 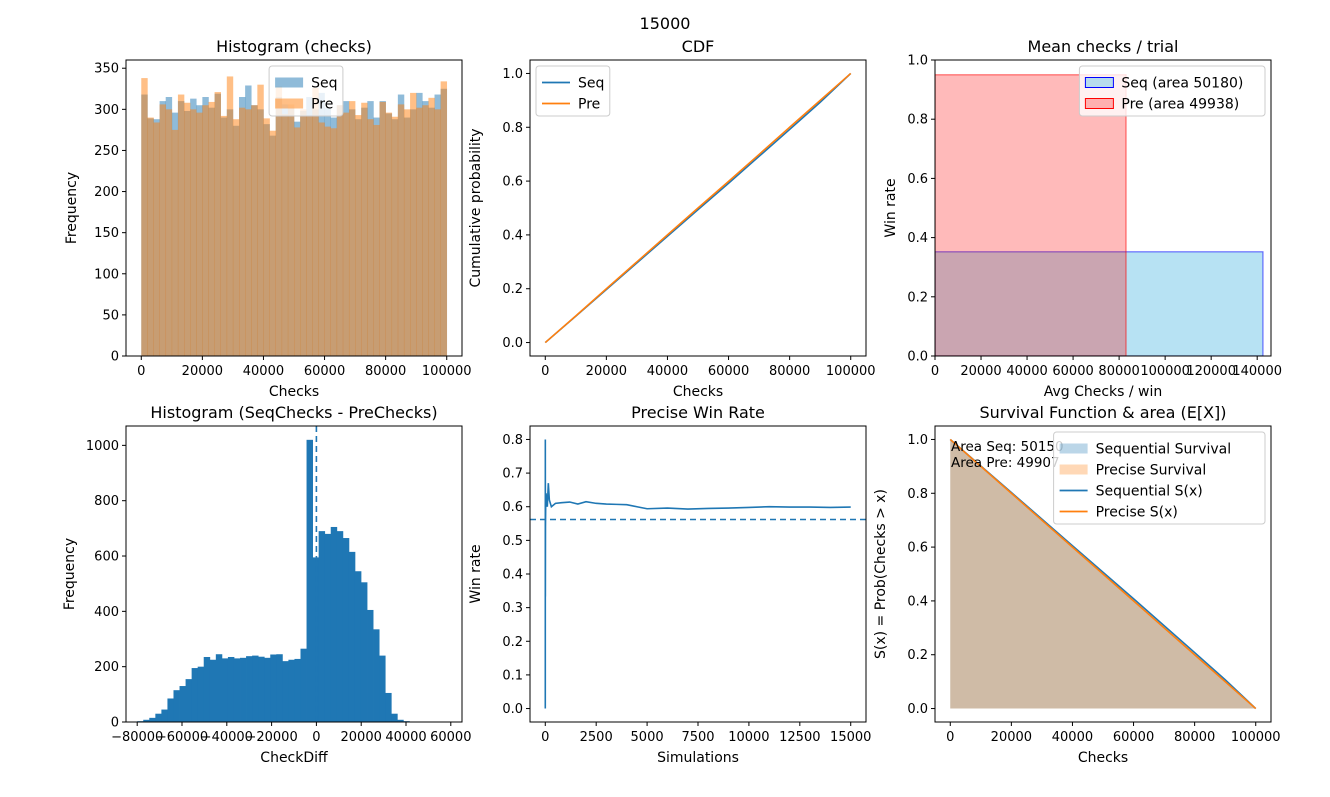 What do you see at coordinates (306, 91) in the screenshot?
I see `legend: Seq Pre` at bounding box center [306, 91].